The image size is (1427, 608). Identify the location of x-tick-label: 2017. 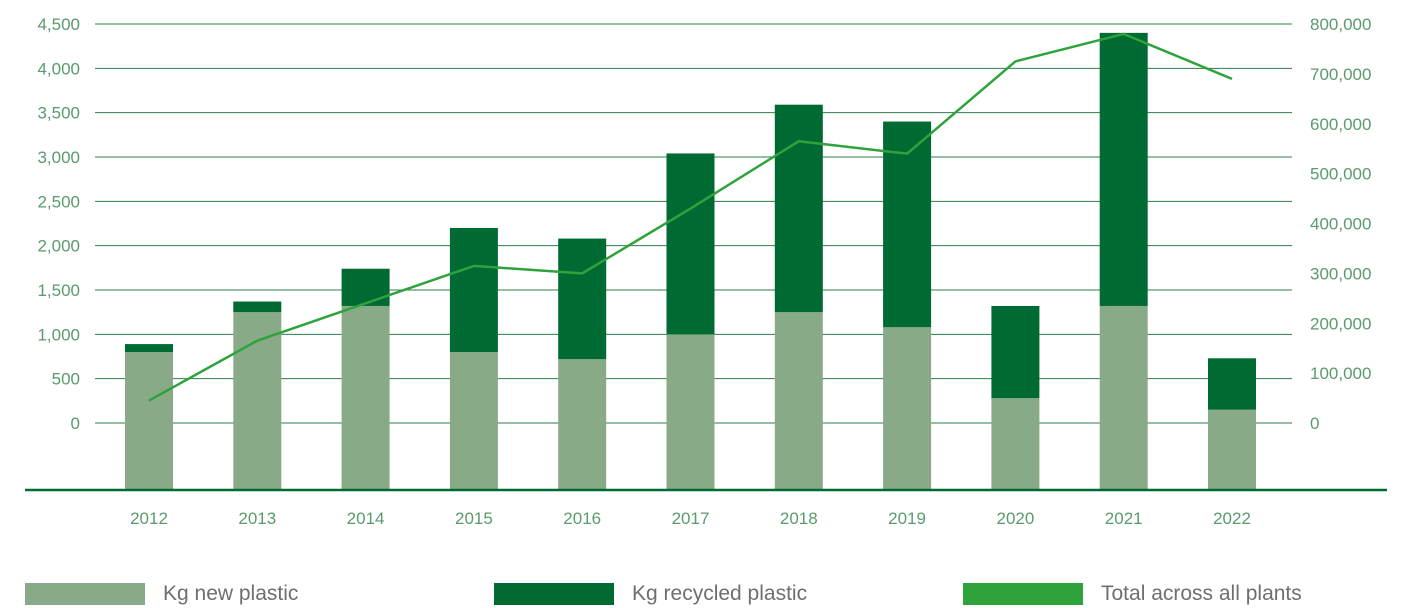
(691, 518).